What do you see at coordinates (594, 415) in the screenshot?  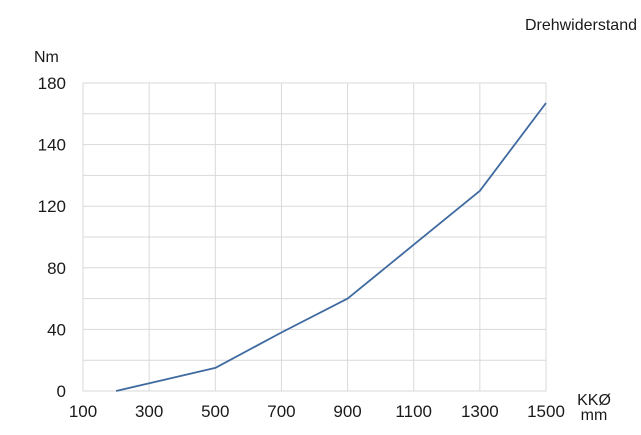 I see `x-axis-label-unit: mm` at bounding box center [594, 415].